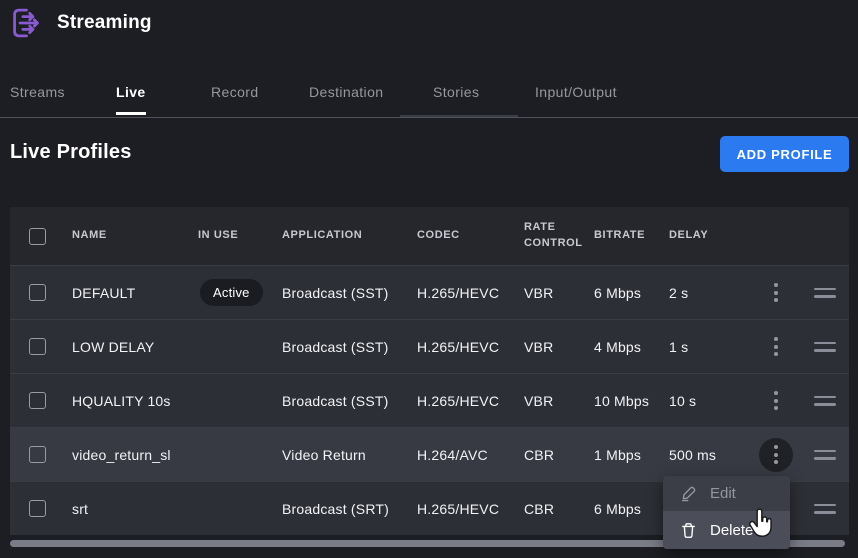 The width and height of the screenshot is (858, 558). Describe the element at coordinates (553, 235) in the screenshot. I see `column-header-rate-control: RATE CONTROL` at that location.